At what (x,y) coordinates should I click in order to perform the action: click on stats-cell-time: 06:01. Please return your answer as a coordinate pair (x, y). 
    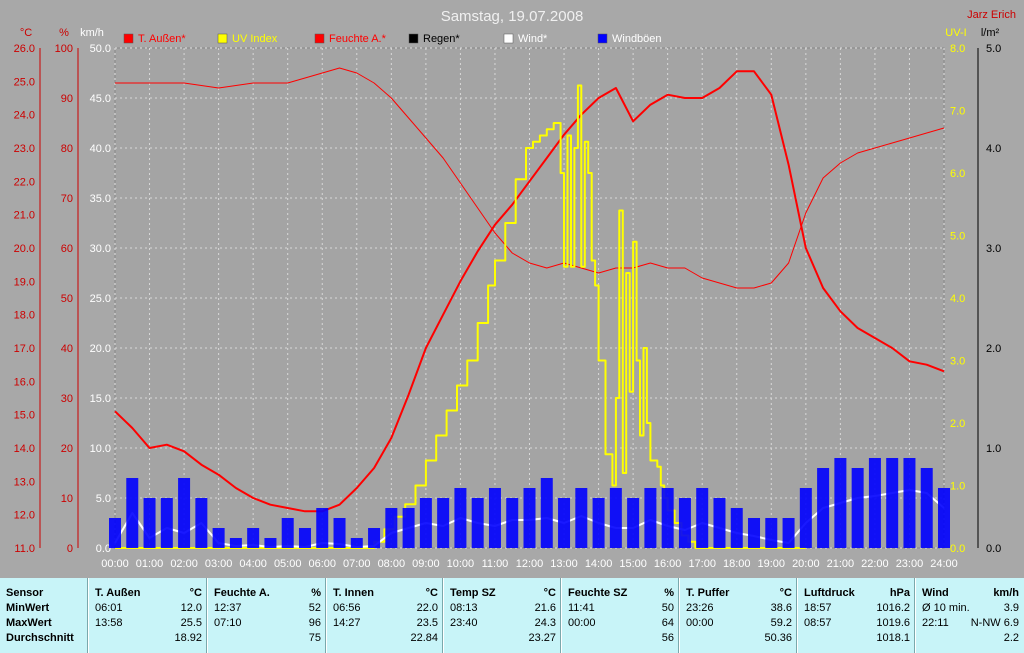
    Looking at the image, I should click on (109, 608).